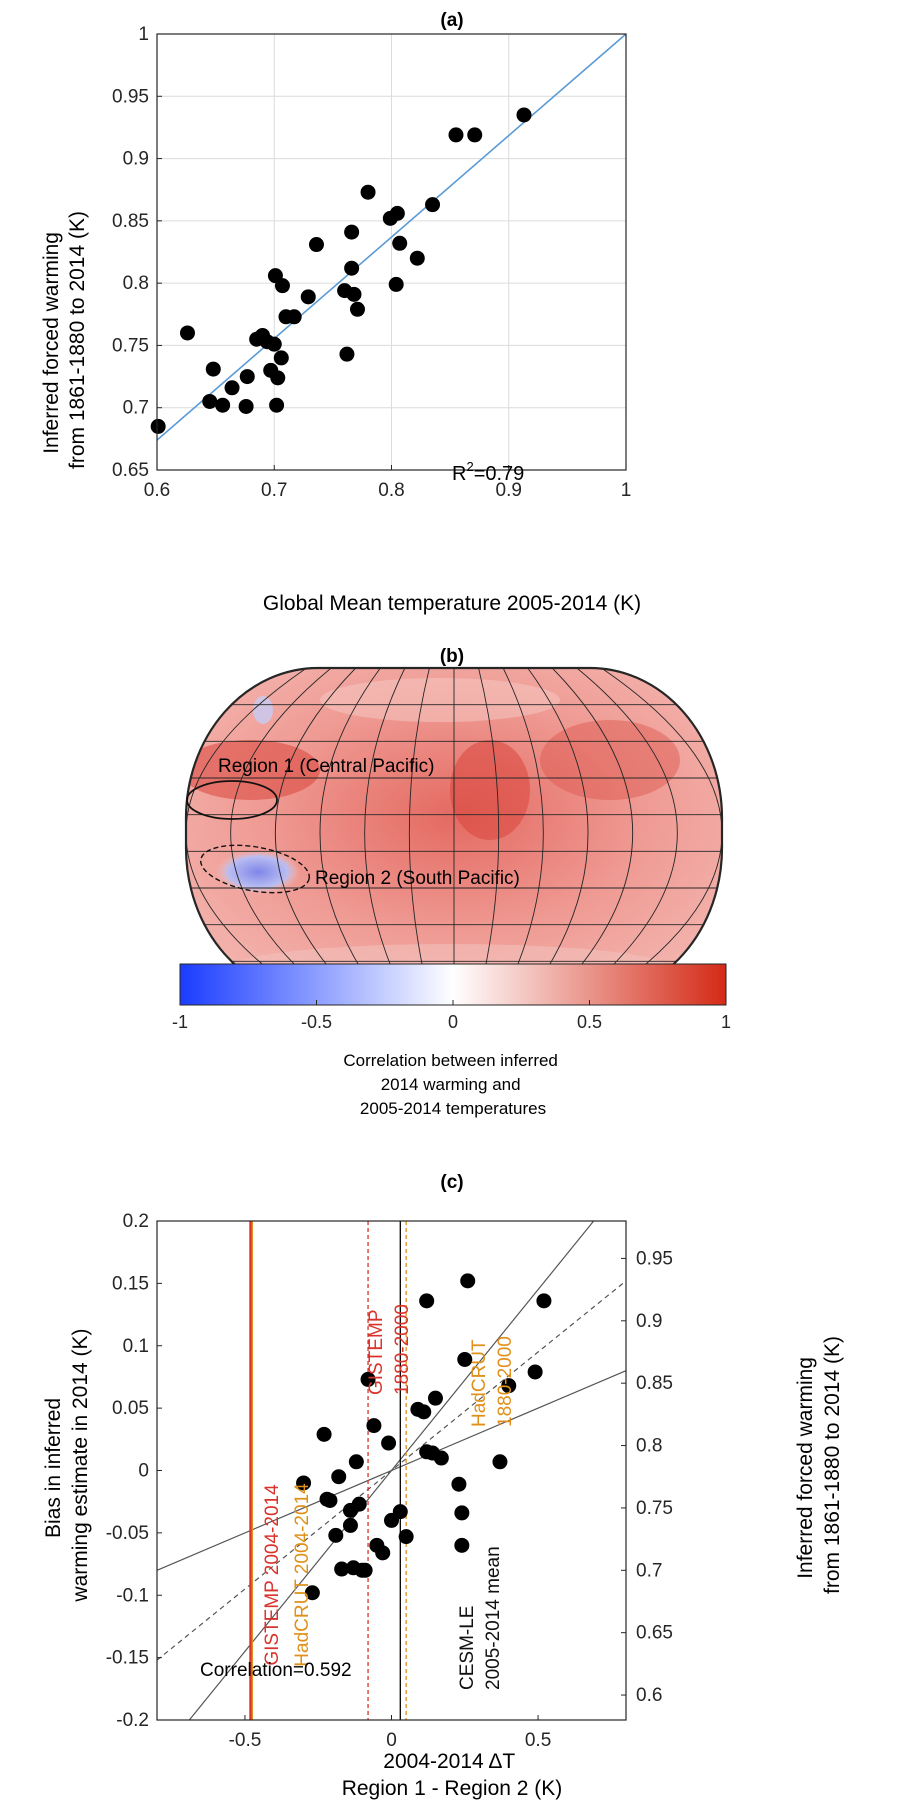  I want to click on cesm-le-line2: 2005-2014 mean, so click(493, 1618).